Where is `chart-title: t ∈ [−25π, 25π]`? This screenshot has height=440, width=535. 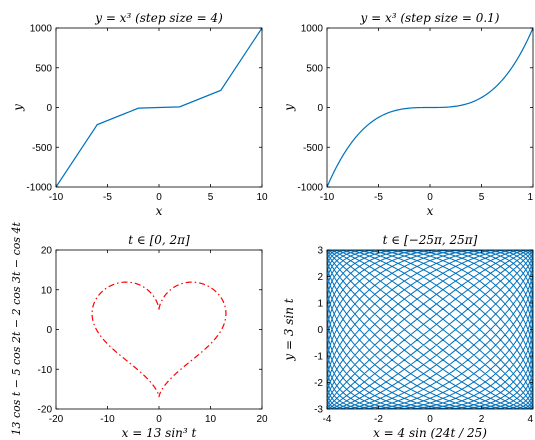 chart-title: t ∈ [−25π, 25π] is located at coordinates (430, 240).